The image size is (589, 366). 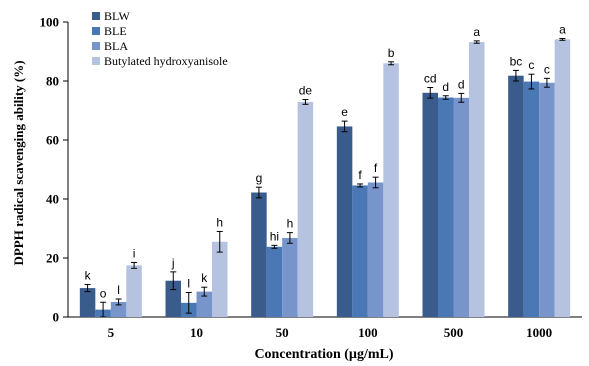 What do you see at coordinates (323, 354) in the screenshot?
I see `x-axis-title: Concentration (µg/mL)` at bounding box center [323, 354].